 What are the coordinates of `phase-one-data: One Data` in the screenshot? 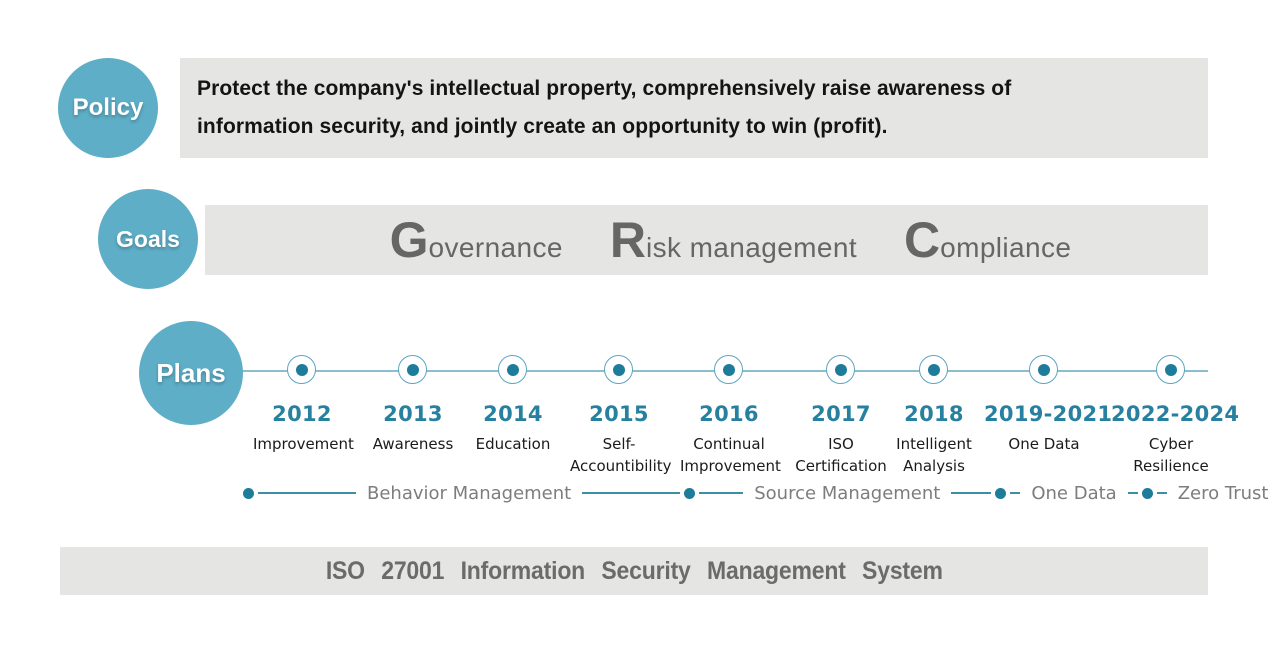 It's located at (1074, 493).